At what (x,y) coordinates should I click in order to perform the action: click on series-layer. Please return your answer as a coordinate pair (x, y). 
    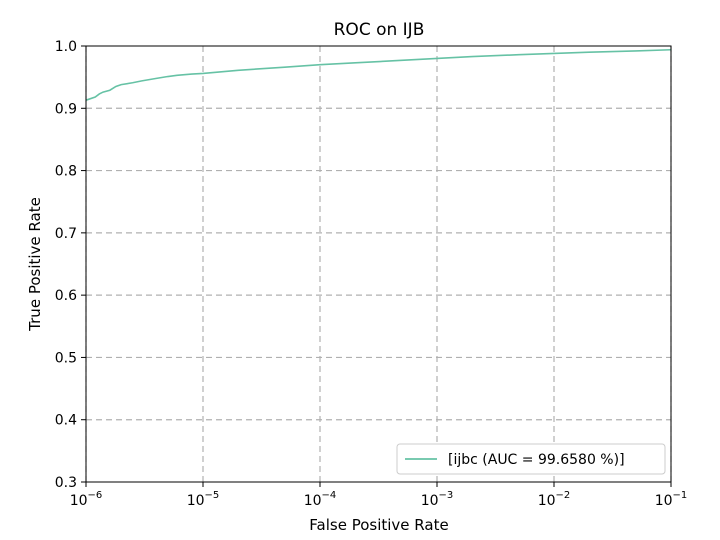
    Looking at the image, I should click on (378, 74).